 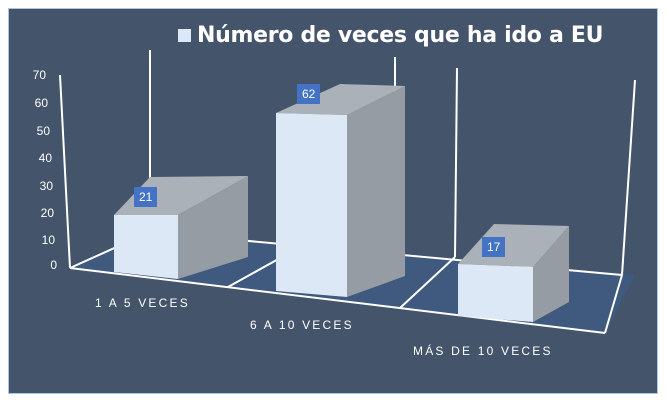 I want to click on chart-title-text: Número de veces que ha ido a EU, so click(x=400, y=35).